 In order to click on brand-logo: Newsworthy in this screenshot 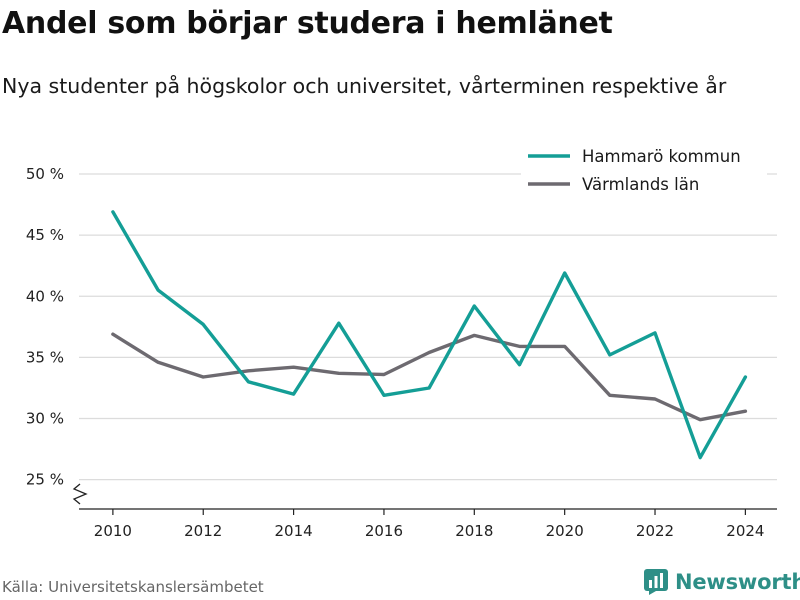, I will do `click(722, 582)`.